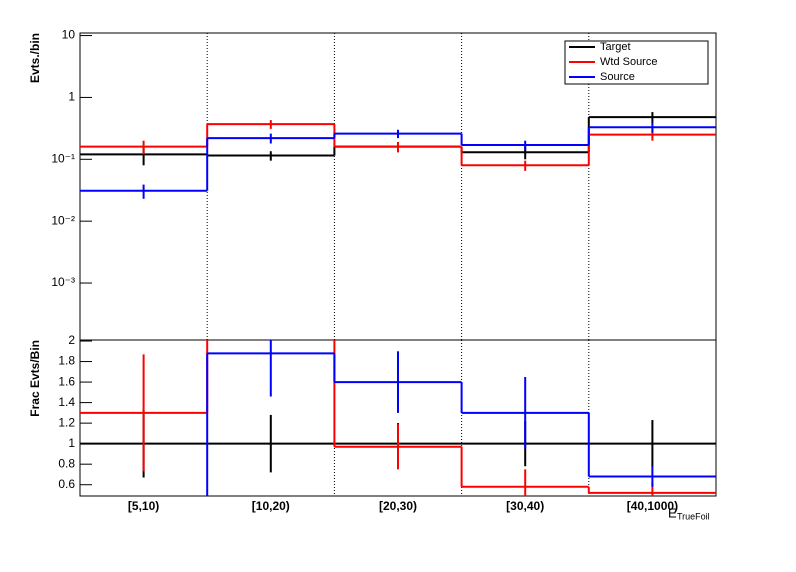  I want to click on y-tick-label: 1.6, so click(66, 381).